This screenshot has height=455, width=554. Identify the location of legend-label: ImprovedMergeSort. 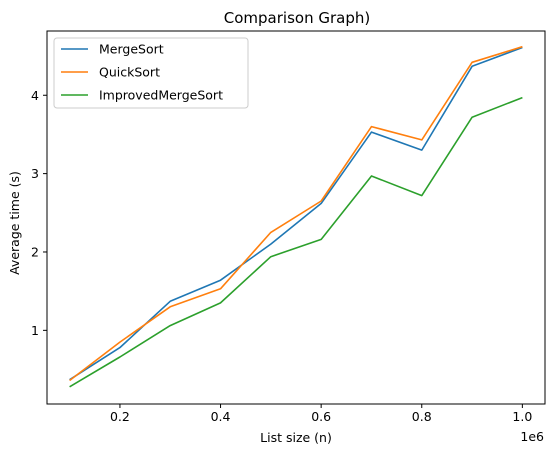
(161, 95).